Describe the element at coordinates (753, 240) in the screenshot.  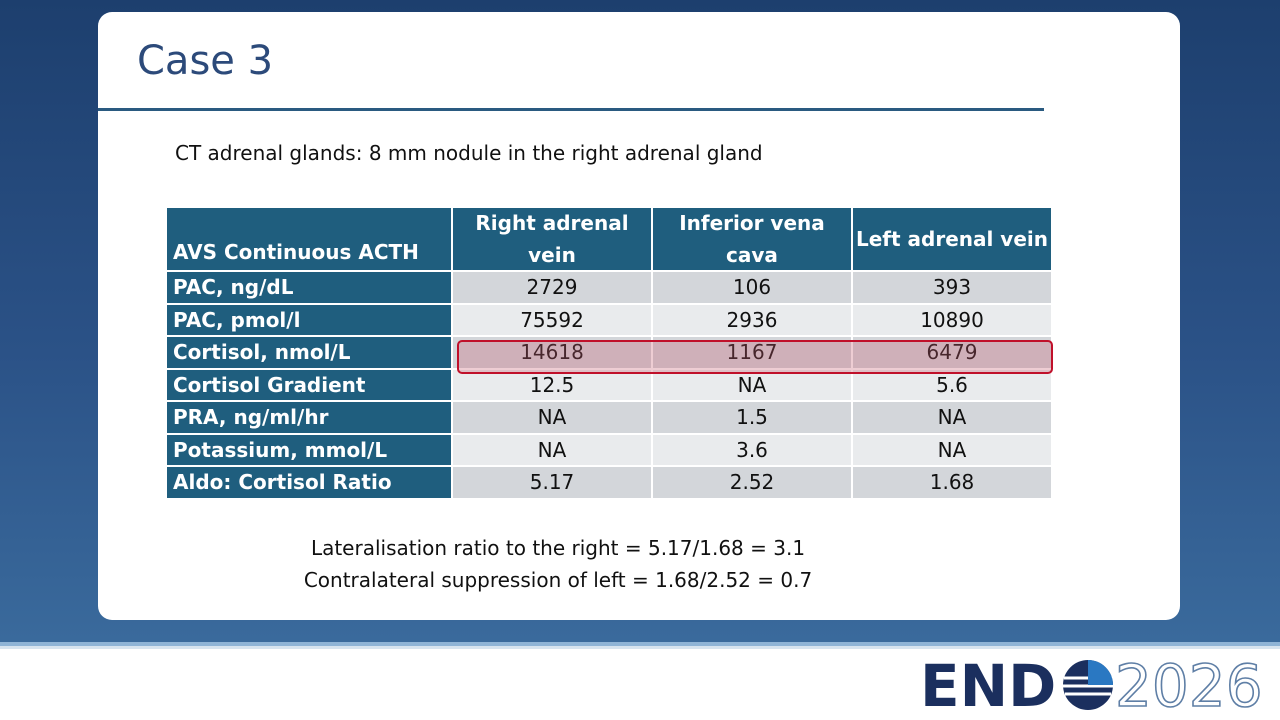
I see `header-cell: Inferior vena cava` at that location.